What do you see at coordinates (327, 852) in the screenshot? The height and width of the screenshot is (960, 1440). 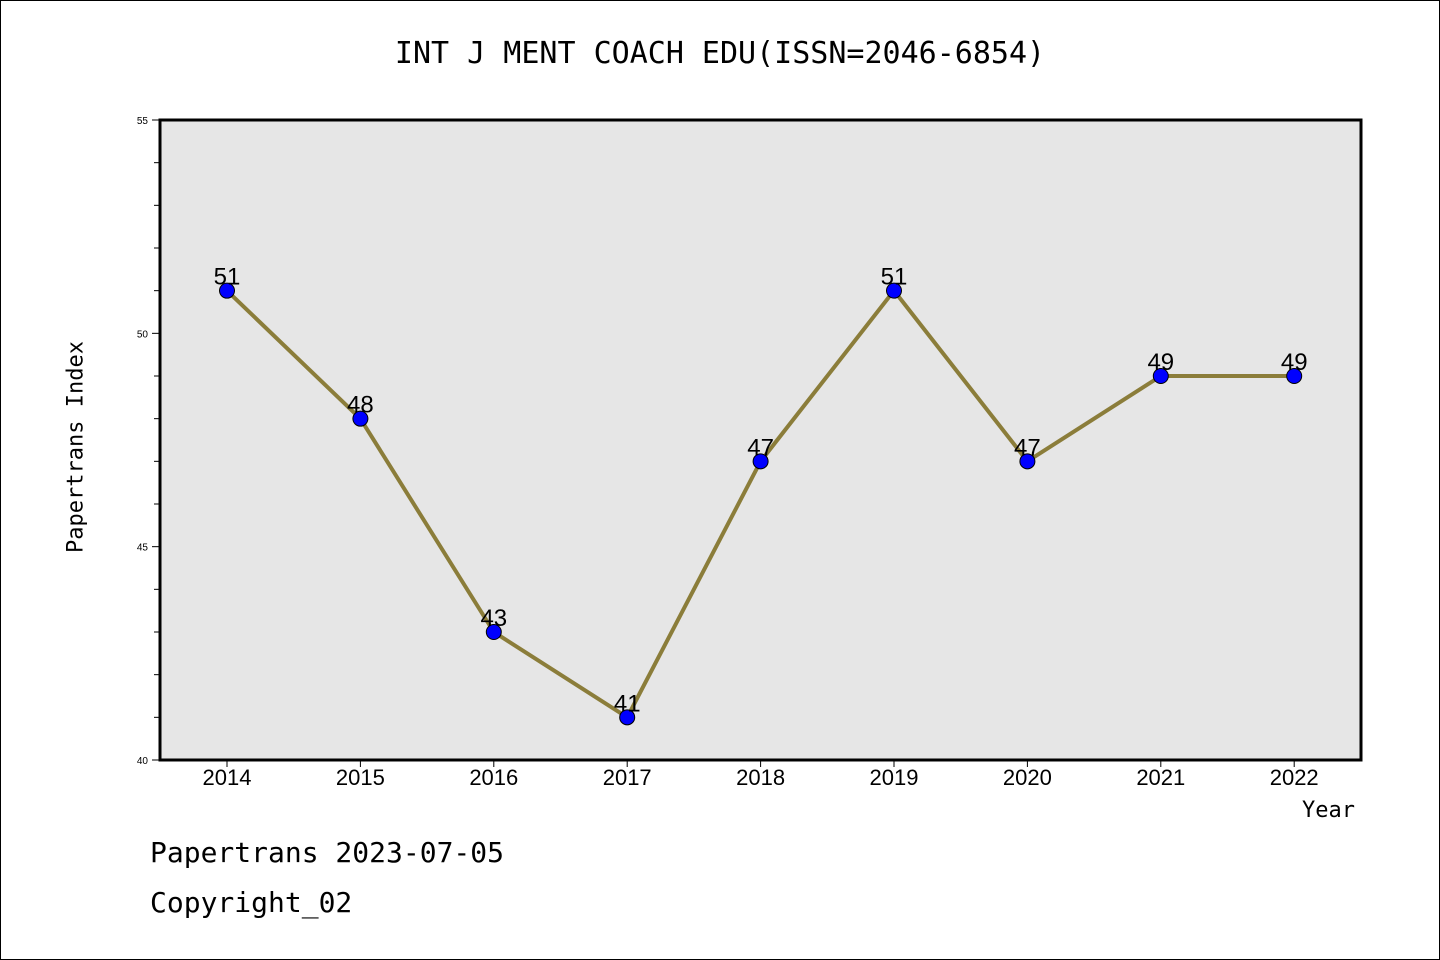 I see `footer-date: Papertrans 2023-07-05` at bounding box center [327, 852].